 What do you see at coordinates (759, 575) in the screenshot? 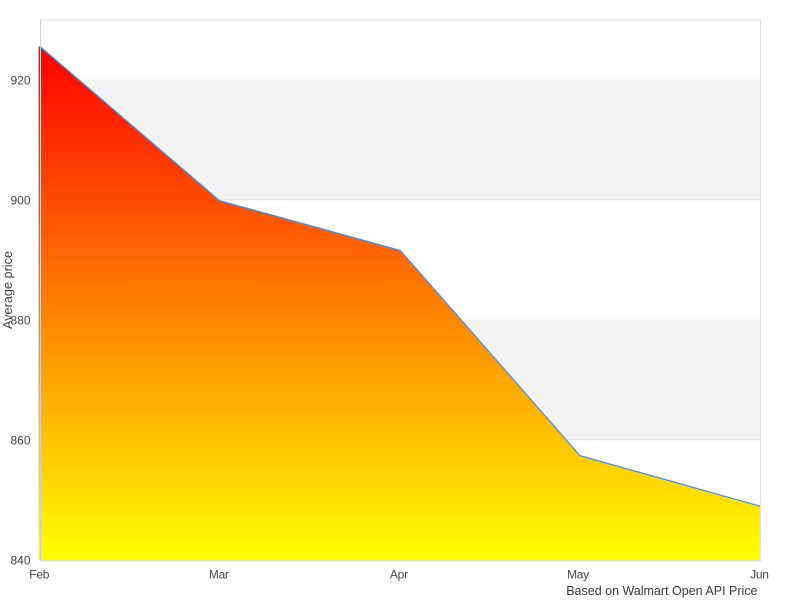
I see `svg-text: Jun` at bounding box center [759, 575].